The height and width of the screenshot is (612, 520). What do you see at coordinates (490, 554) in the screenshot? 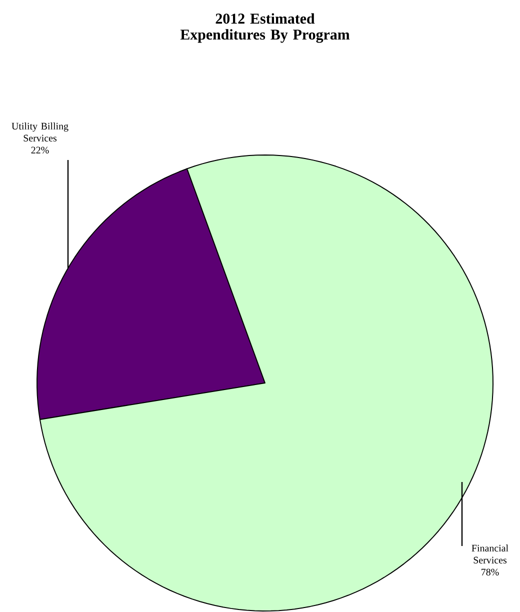
I see `slice-label: Financial Services` at bounding box center [490, 554].